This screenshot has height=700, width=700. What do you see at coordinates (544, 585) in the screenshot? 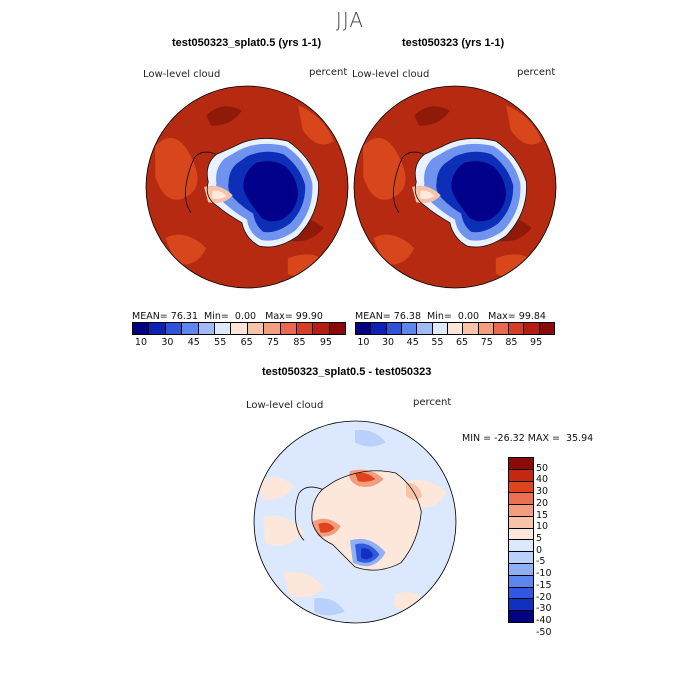
I see `colorbar-tick-label: -15` at bounding box center [544, 585].